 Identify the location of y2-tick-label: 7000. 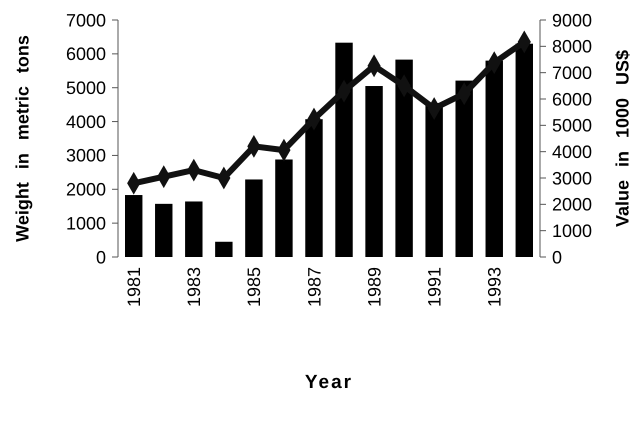
(572, 72).